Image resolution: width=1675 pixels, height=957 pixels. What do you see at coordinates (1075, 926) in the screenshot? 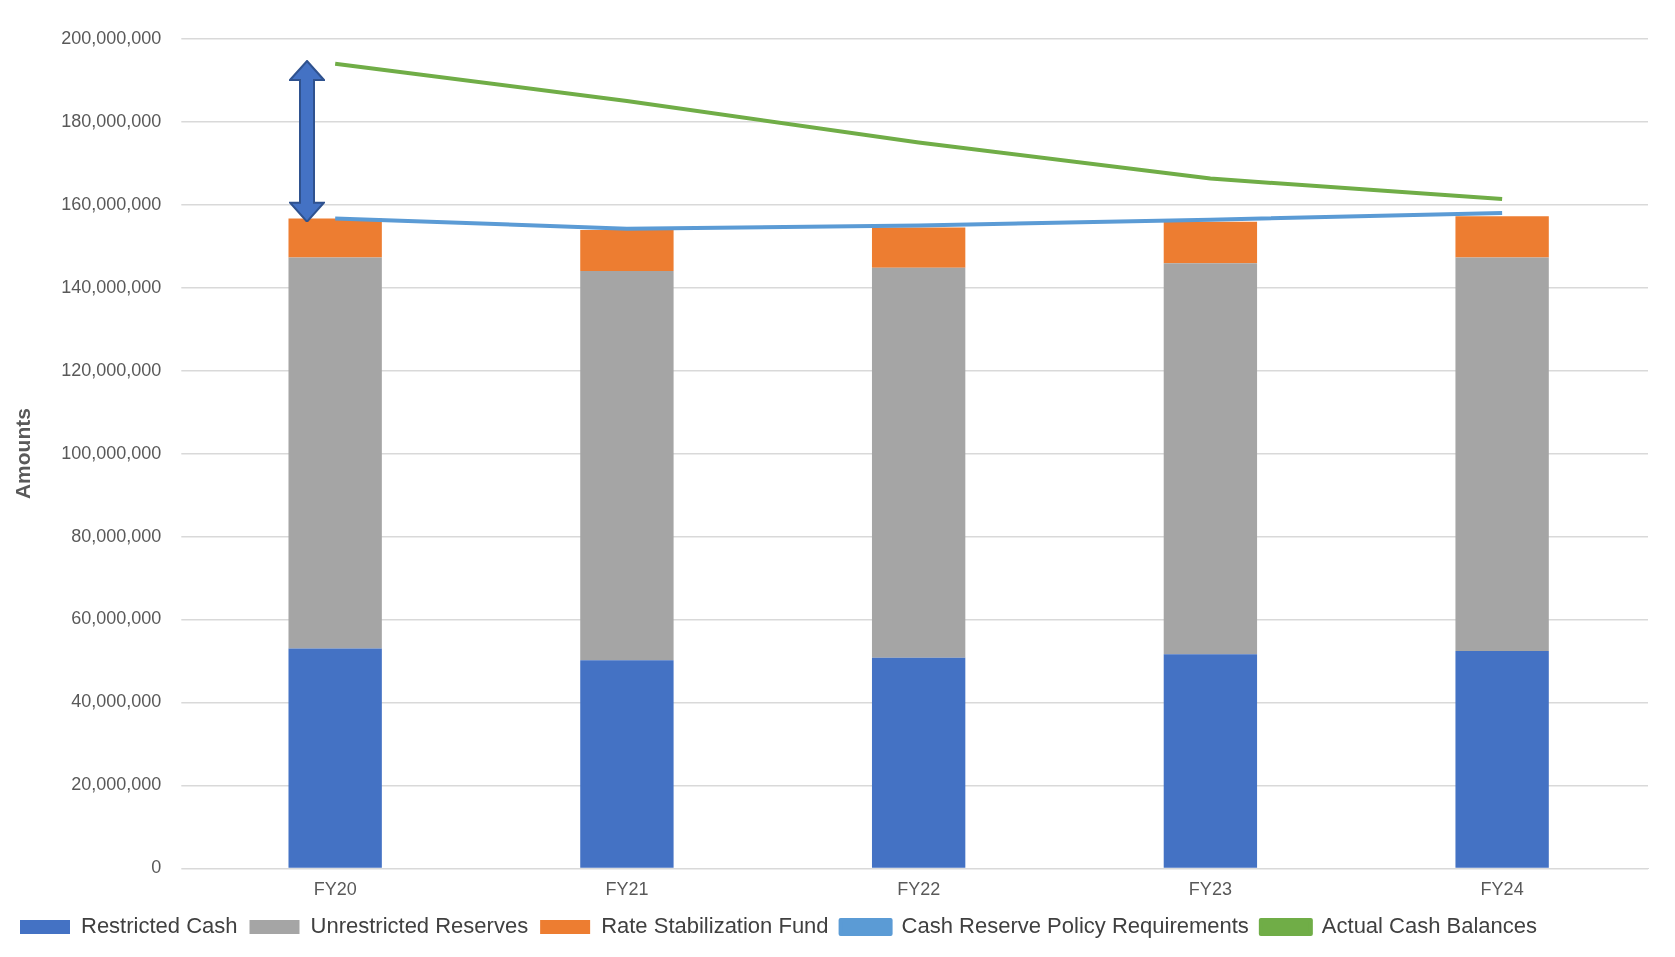
I see `legend-label: Cash Reserve Policy Requirements` at bounding box center [1075, 926].